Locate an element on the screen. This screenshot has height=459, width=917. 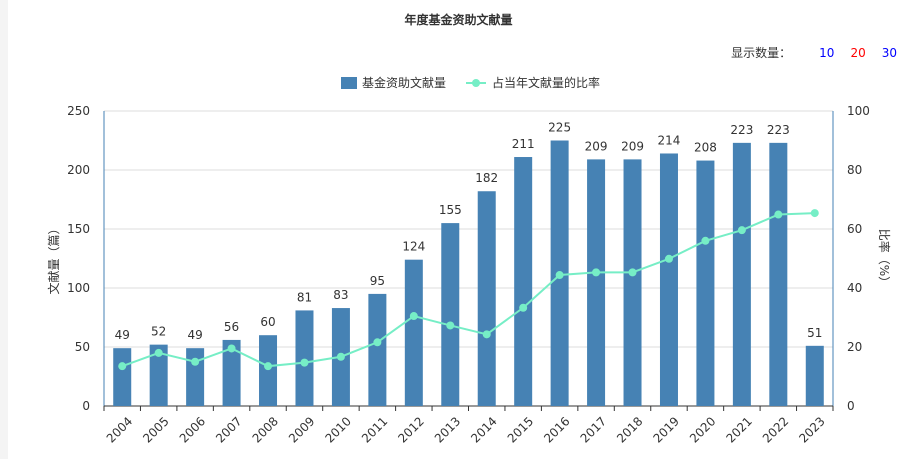
x-tick-label: 2008 is located at coordinates (265, 429).